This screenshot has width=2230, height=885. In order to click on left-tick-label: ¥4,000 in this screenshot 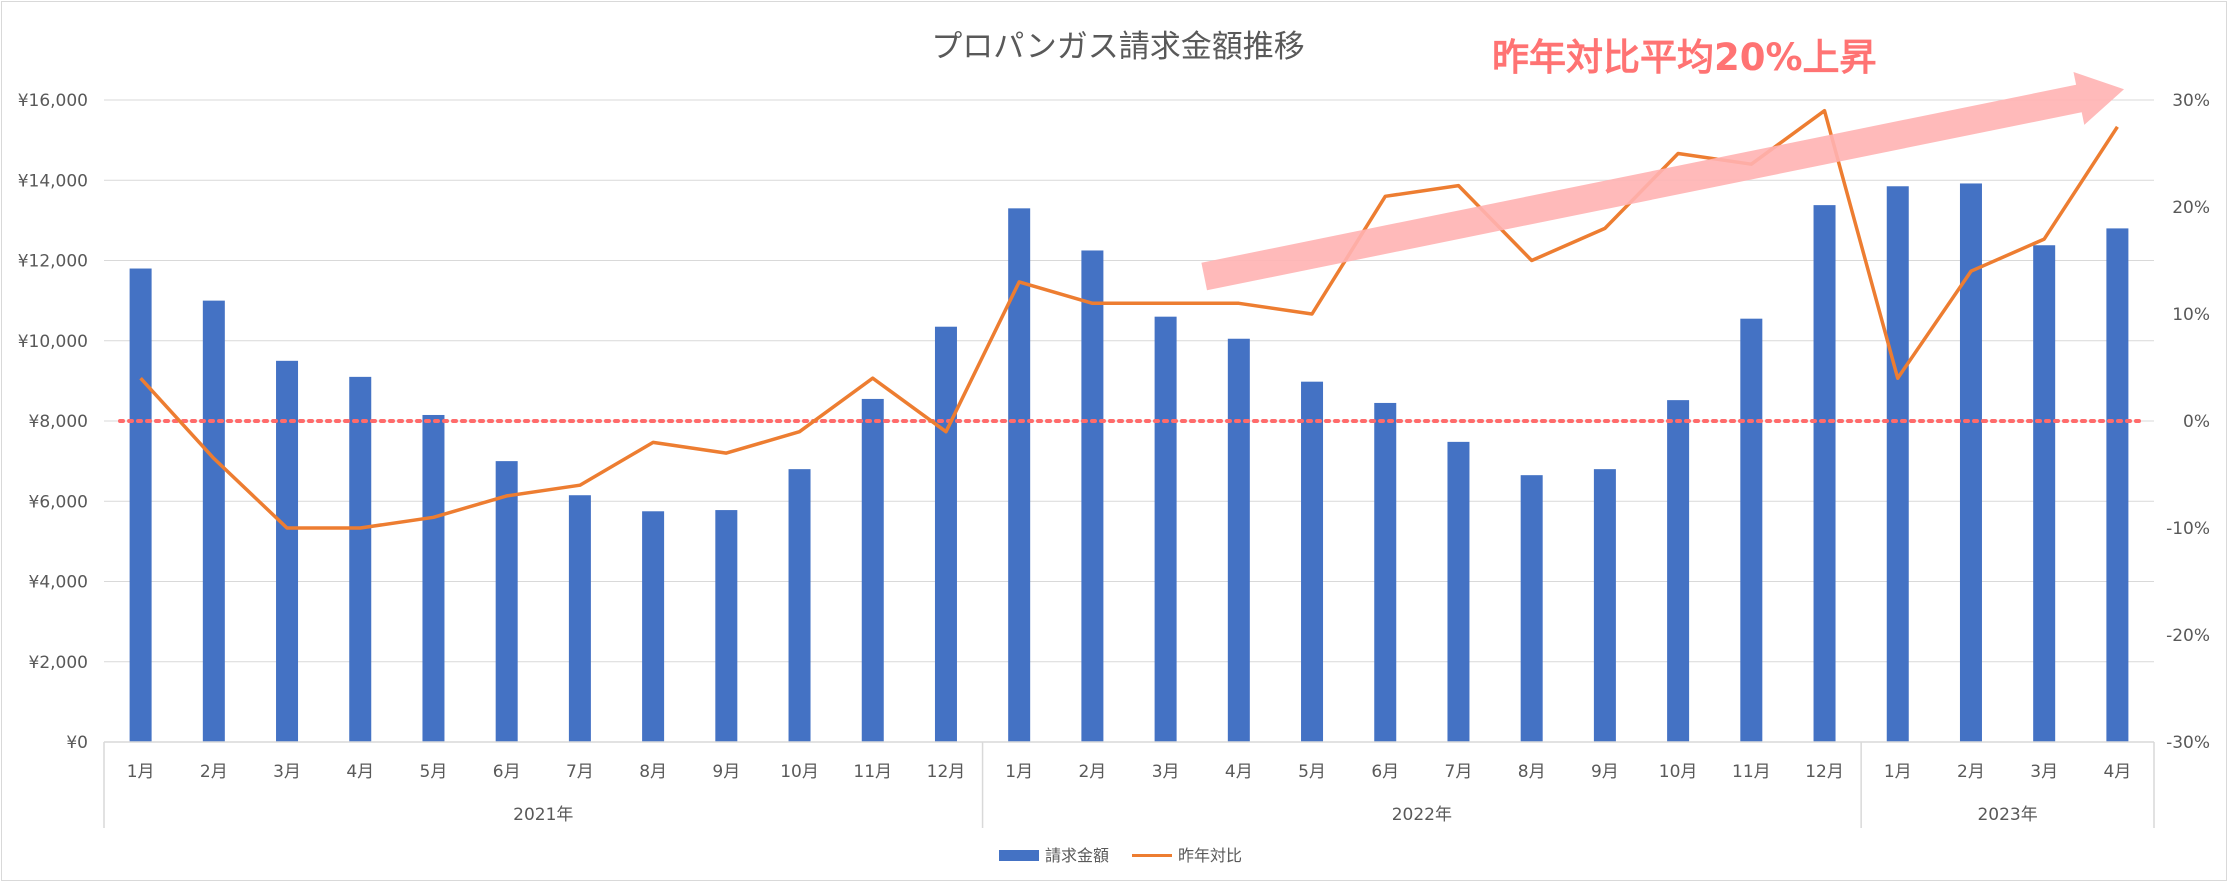, I will do `click(58, 583)`.